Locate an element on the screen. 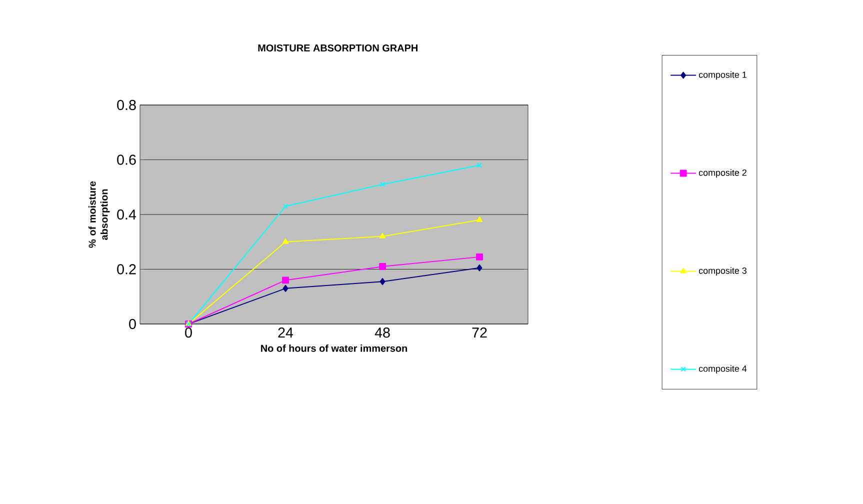  x-tick-label: 72 is located at coordinates (479, 333).